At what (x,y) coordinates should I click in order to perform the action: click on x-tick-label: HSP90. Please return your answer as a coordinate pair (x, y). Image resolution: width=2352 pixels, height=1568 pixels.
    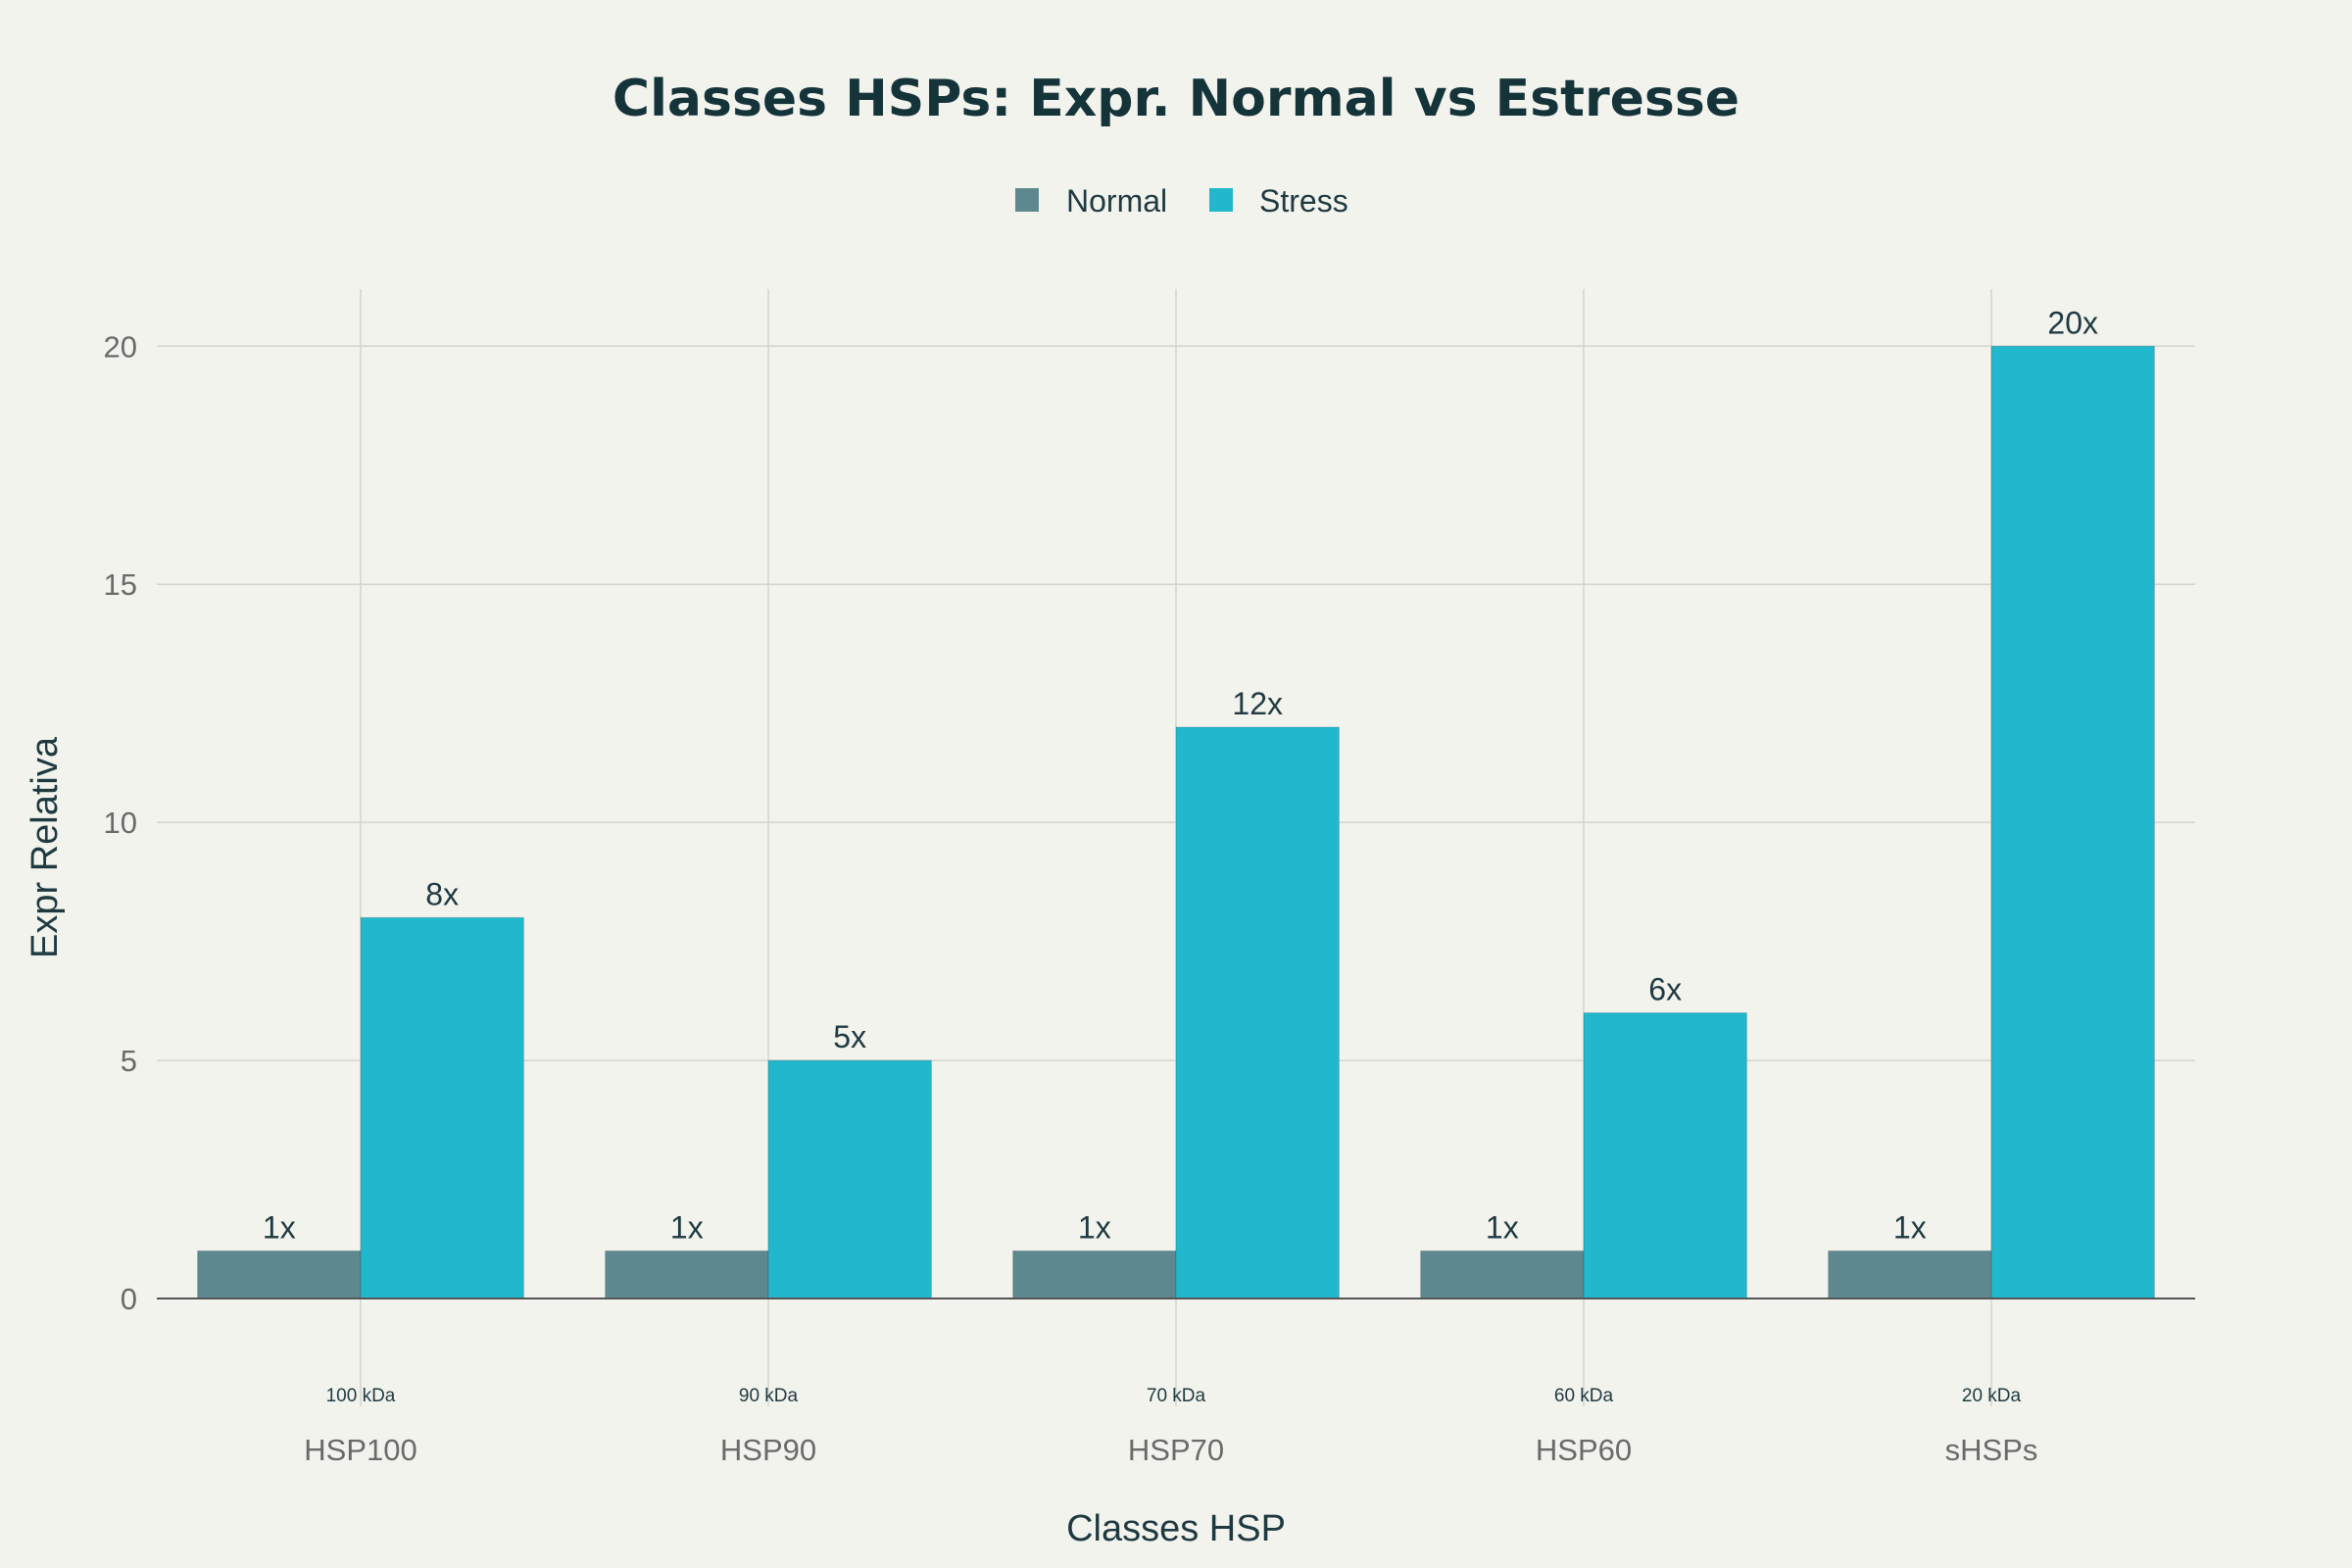
    Looking at the image, I should click on (768, 1450).